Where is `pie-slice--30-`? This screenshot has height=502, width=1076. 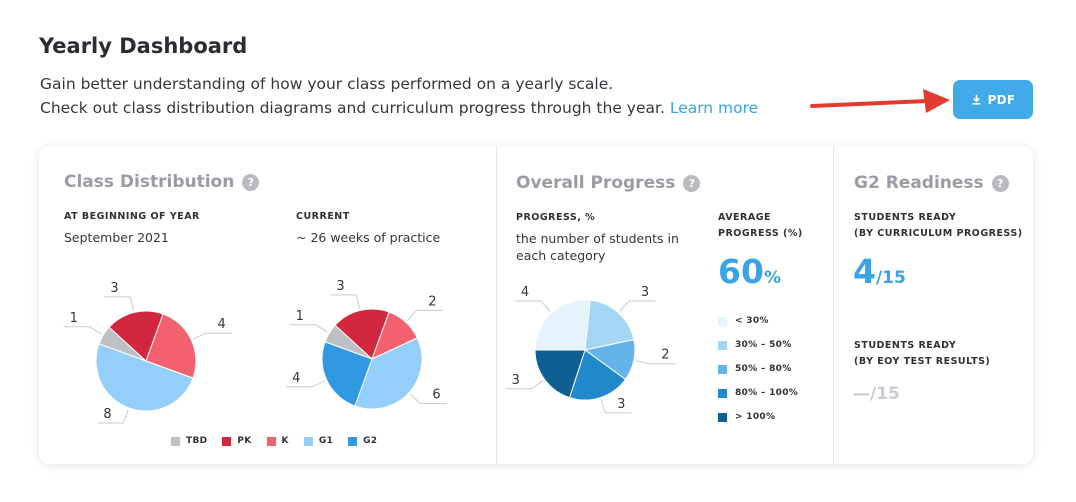 pie-slice--30- is located at coordinates (562, 325).